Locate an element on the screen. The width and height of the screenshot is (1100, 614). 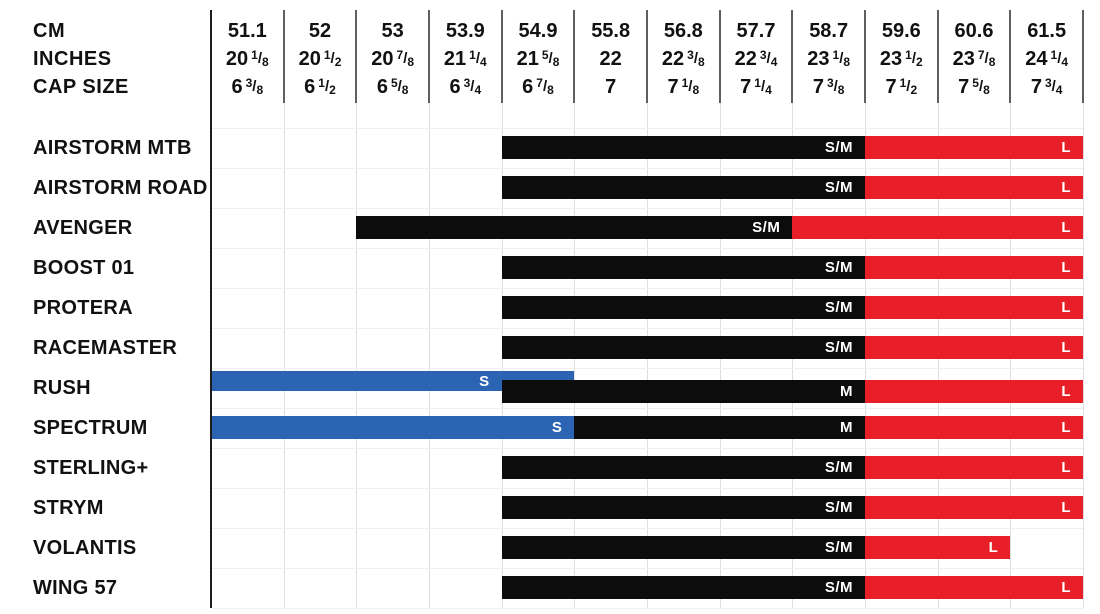
model-label: RACEMASTER is located at coordinates (105, 347).